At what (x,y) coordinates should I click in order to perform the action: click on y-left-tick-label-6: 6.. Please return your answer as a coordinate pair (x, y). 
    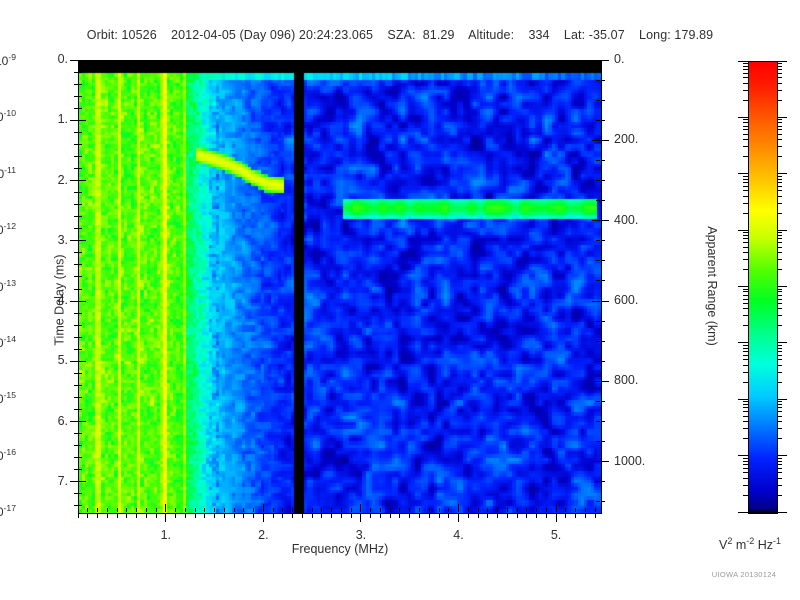
    Looking at the image, I should click on (62, 420).